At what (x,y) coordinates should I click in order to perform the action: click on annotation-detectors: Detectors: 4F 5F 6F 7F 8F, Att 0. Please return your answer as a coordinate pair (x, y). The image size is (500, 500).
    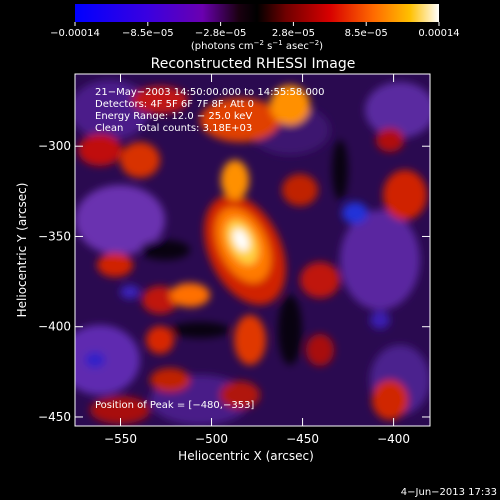
    Looking at the image, I should click on (174, 104).